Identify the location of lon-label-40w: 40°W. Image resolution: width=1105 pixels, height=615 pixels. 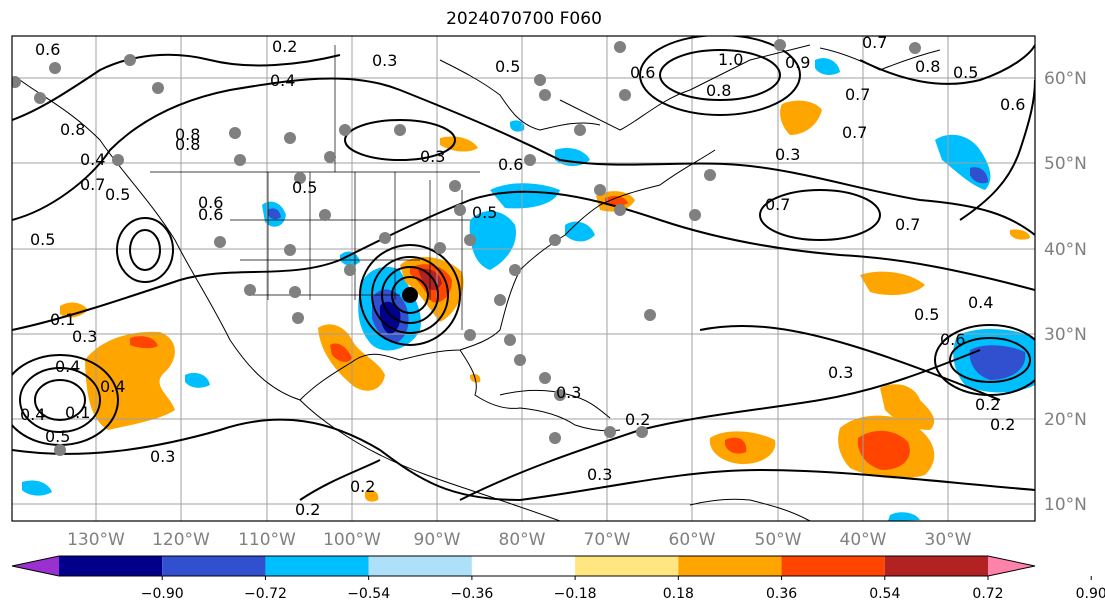
(863, 540).